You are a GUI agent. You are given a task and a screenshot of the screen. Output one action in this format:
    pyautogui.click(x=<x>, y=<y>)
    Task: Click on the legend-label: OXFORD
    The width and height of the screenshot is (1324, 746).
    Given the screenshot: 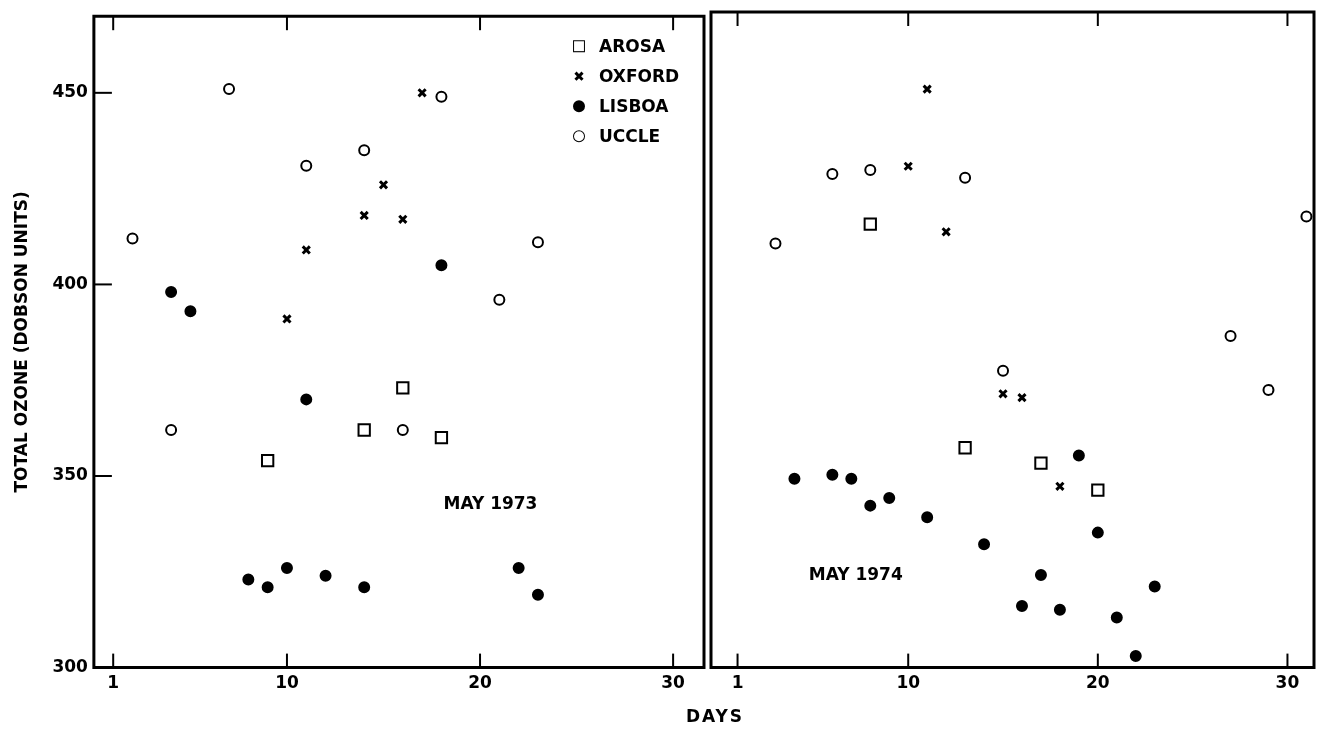 What is the action you would take?
    pyautogui.click(x=639, y=75)
    